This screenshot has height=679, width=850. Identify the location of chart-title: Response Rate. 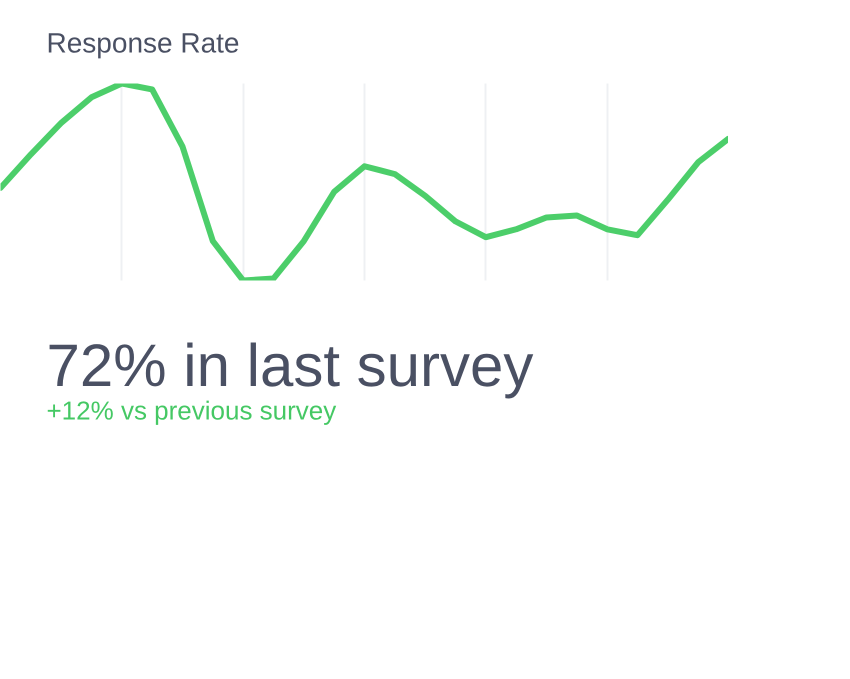
(143, 43).